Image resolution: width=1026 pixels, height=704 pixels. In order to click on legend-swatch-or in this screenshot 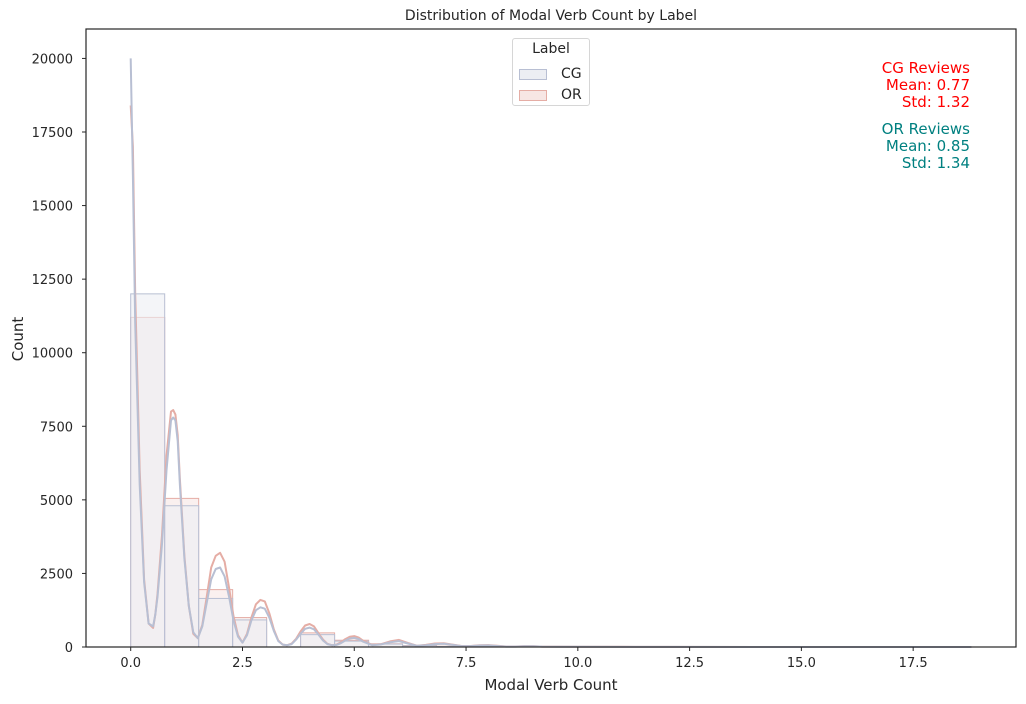, I will do `click(533, 95)`.